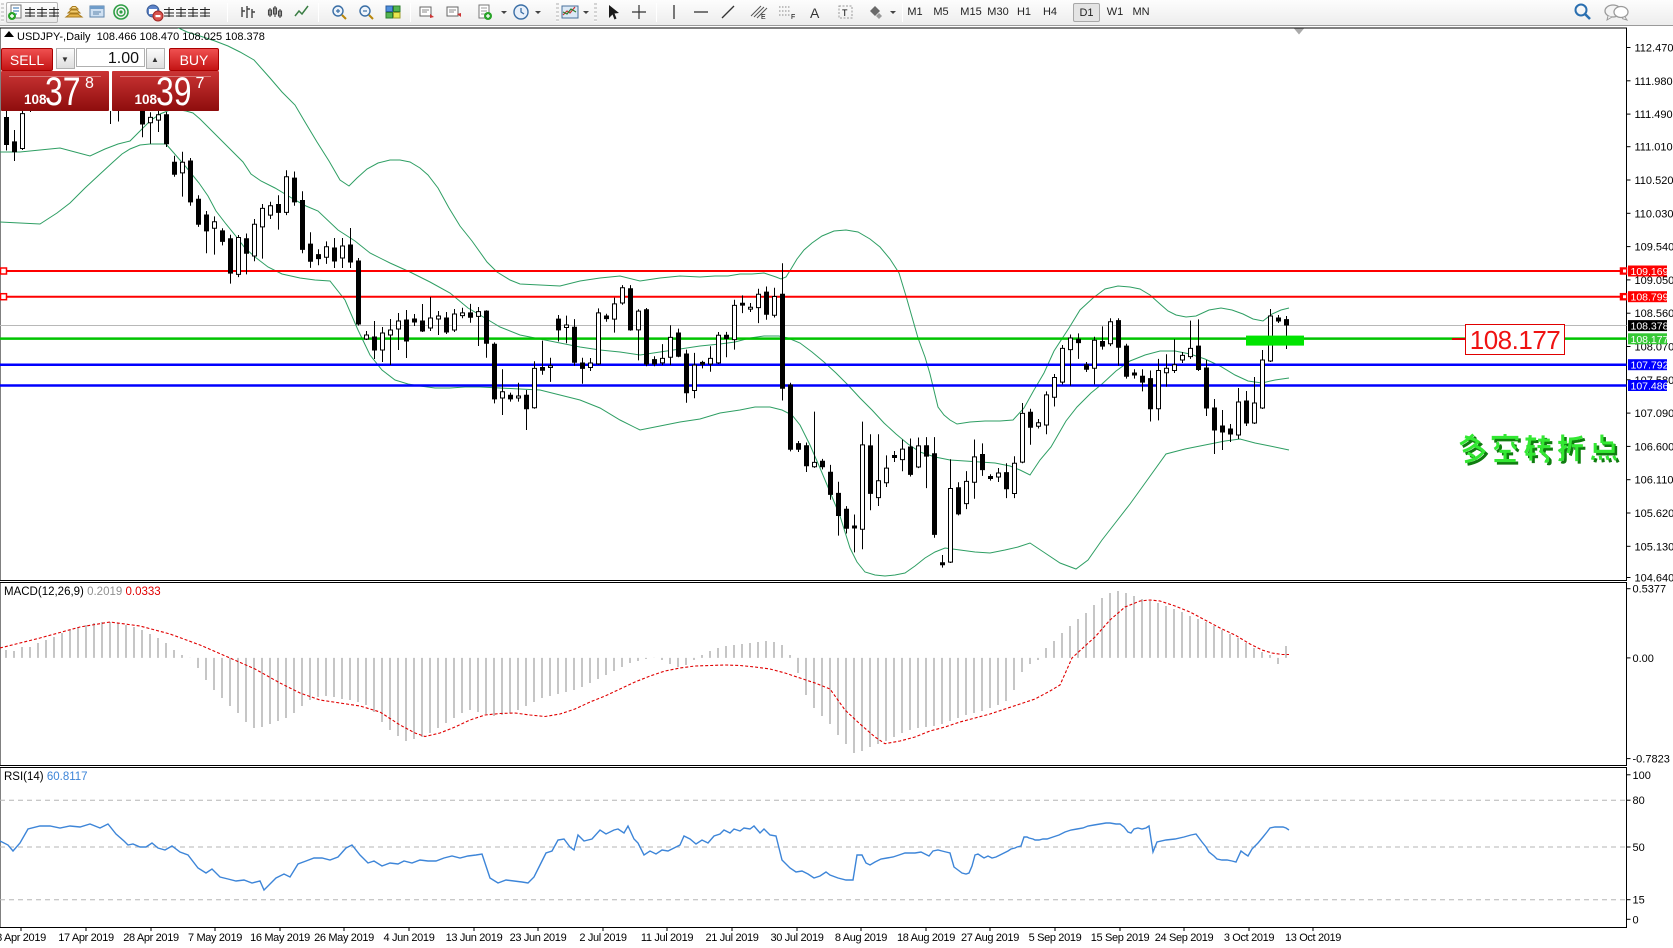 This screenshot has height=948, width=1673. I want to click on svg-text: -0.7823, so click(1651, 760).